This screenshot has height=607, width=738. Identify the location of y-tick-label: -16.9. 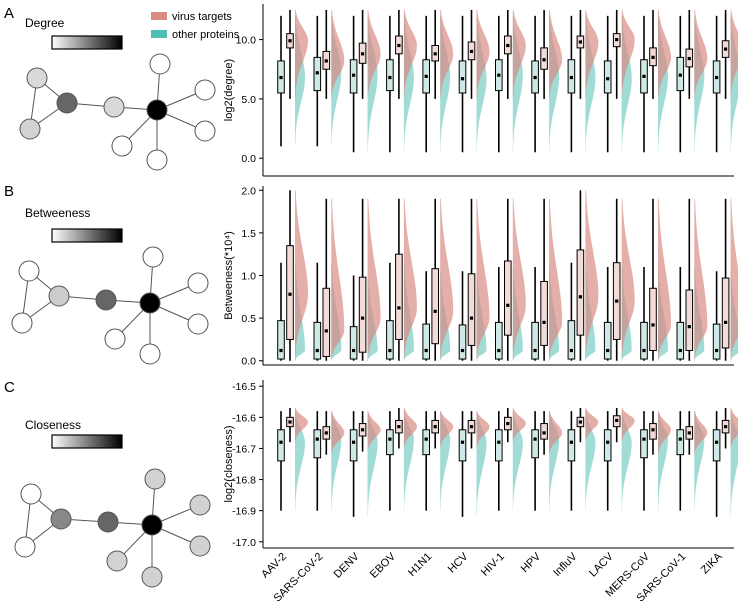
(244, 512).